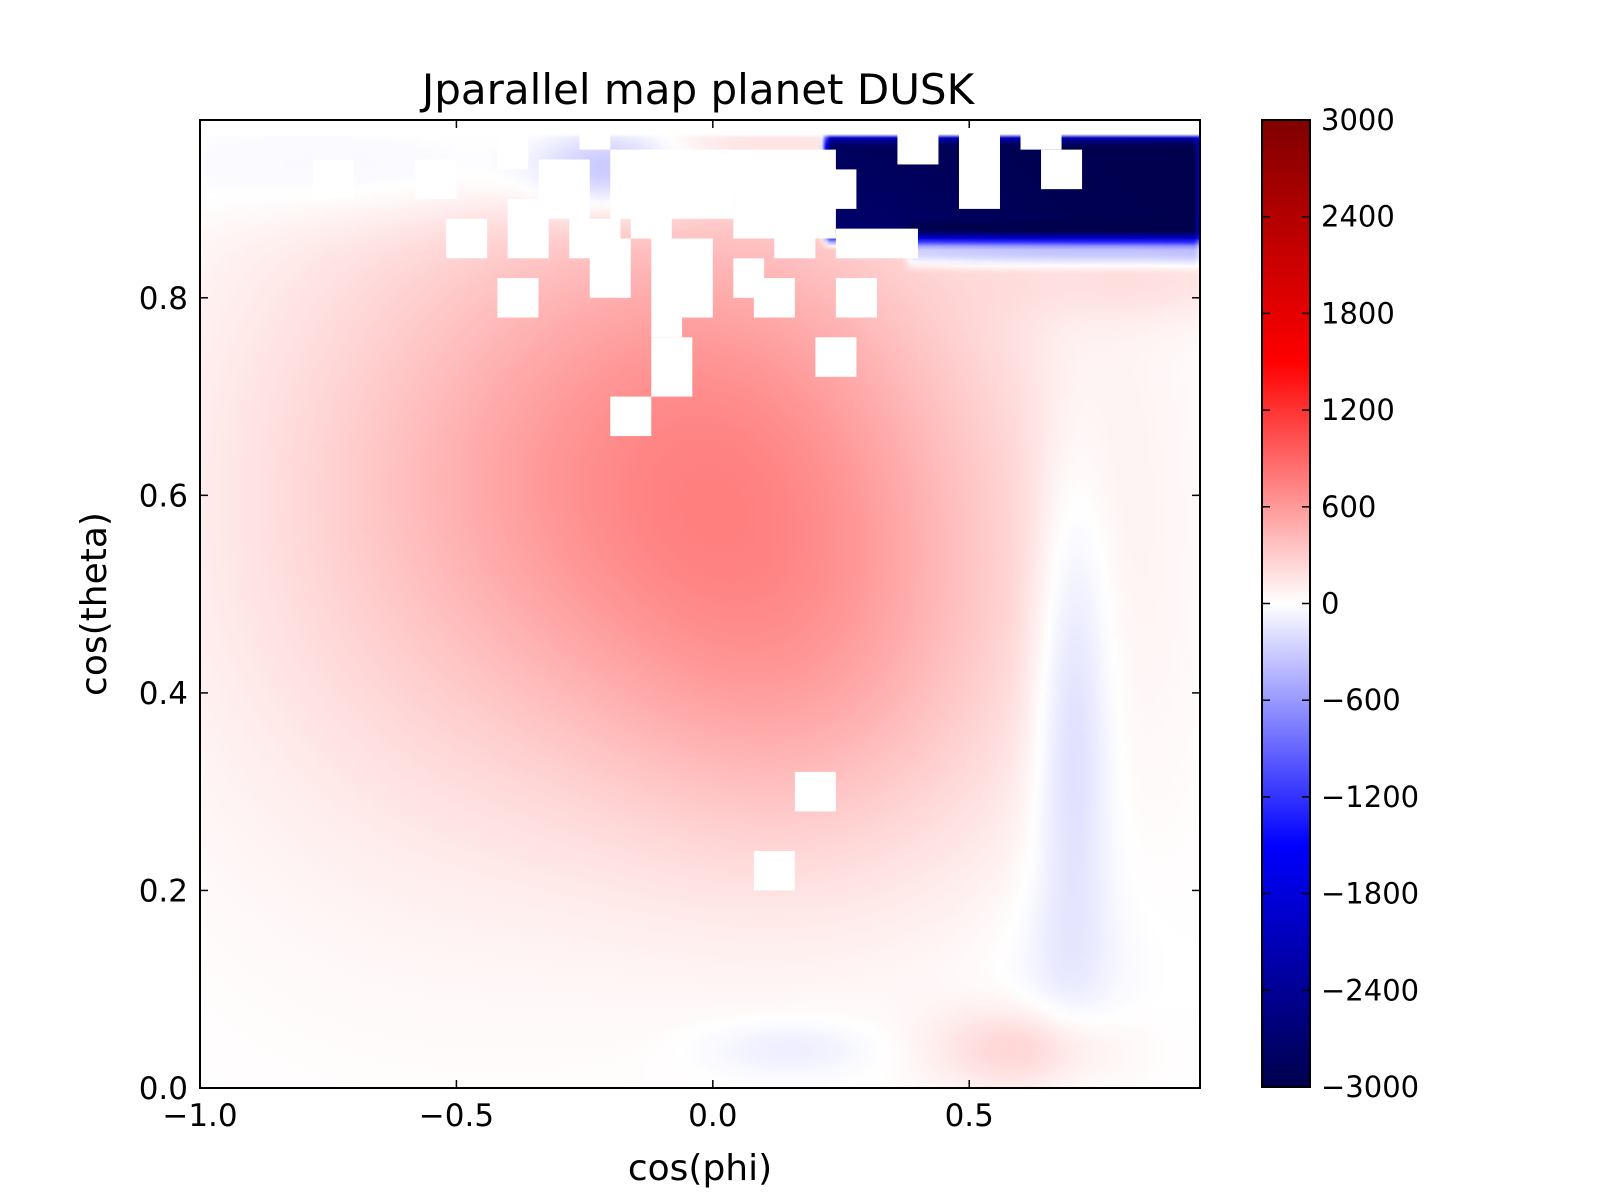  Describe the element at coordinates (163, 891) in the screenshot. I see `y-tick-label: 0.2` at that location.